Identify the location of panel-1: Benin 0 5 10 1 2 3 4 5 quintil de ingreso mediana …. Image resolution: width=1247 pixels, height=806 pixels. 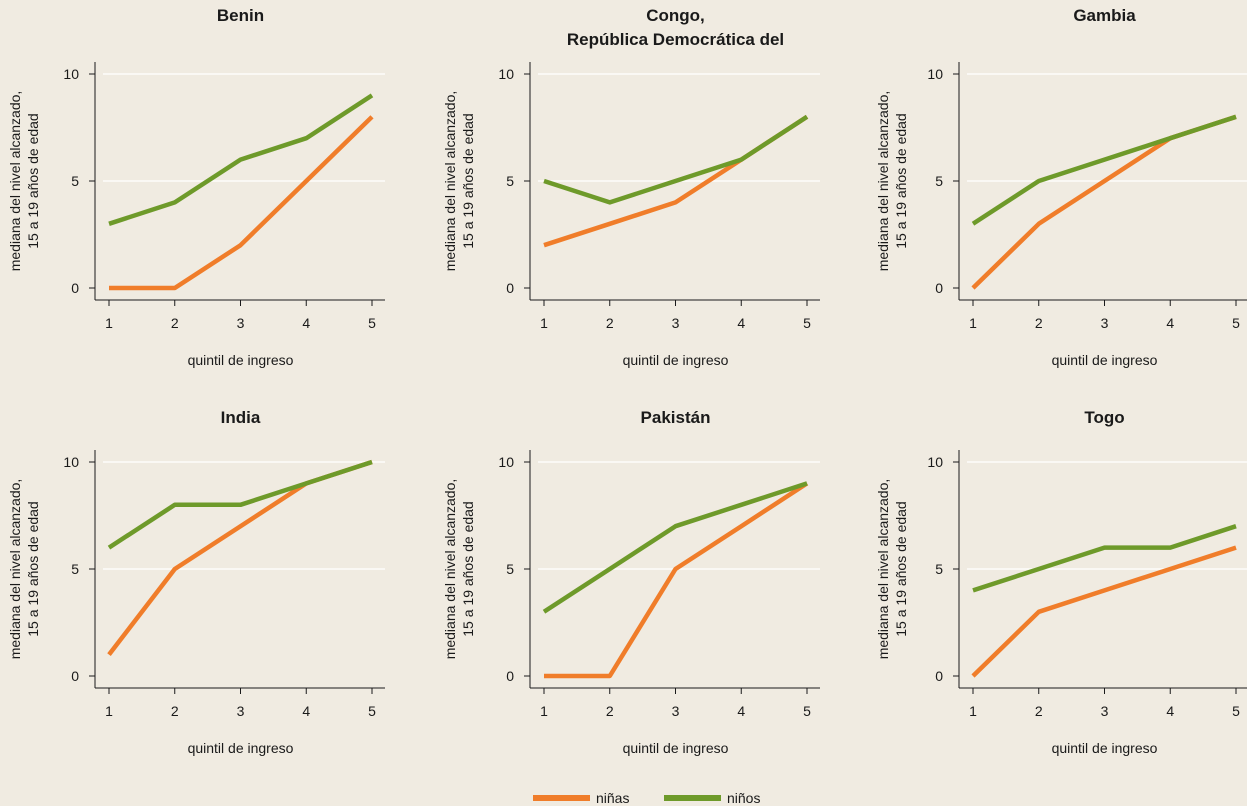
(196, 187).